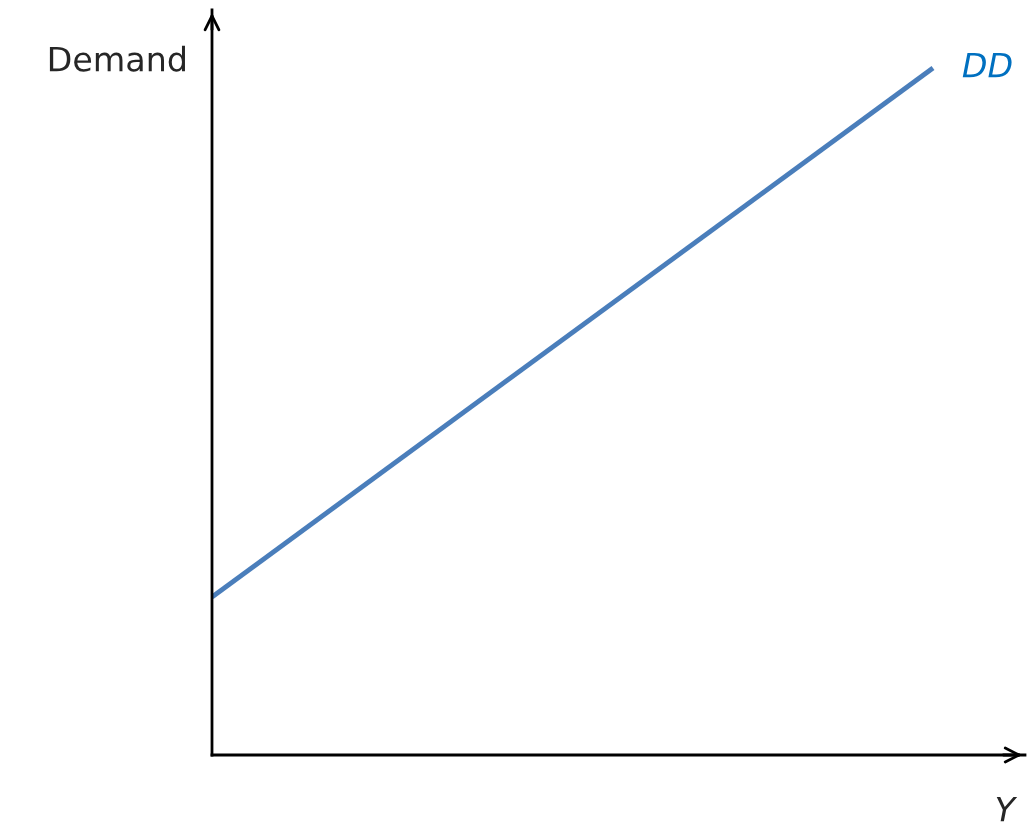 The image size is (1029, 832). I want to click on y-axis-title: Demand, so click(117, 58).